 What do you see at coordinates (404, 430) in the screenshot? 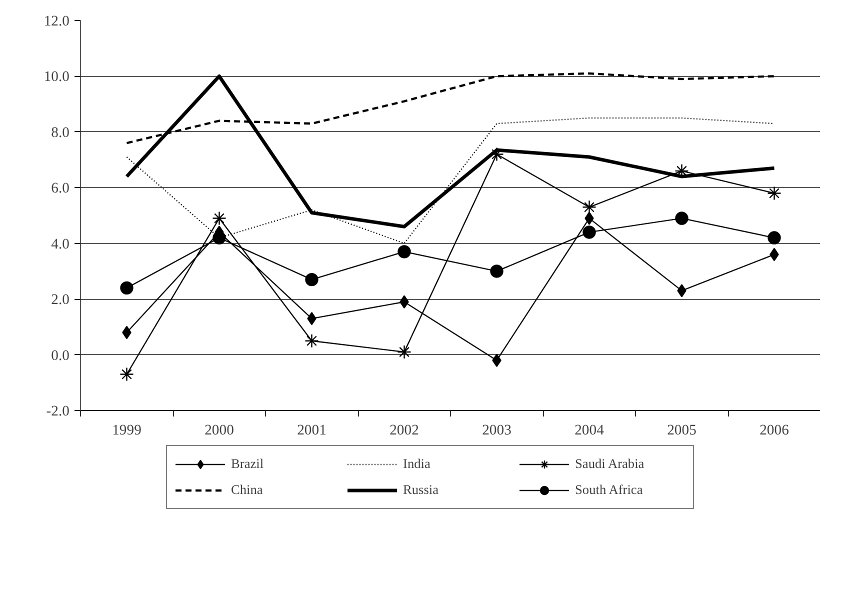
I see `x-tick-label: 2002` at bounding box center [404, 430].